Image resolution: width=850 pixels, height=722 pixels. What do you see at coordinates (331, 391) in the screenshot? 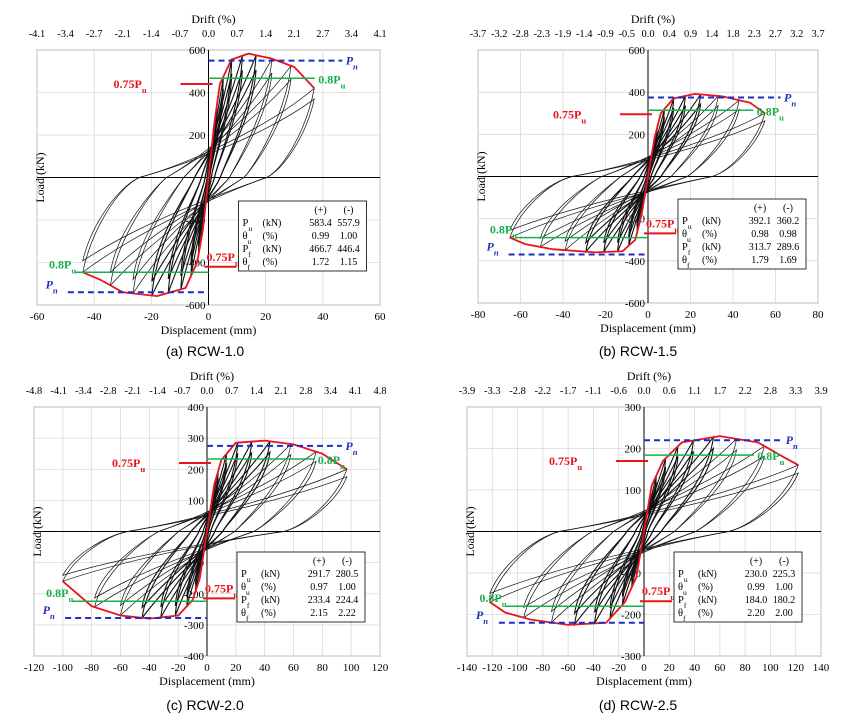
I see `drift-tick-label: 3.4` at bounding box center [331, 391].